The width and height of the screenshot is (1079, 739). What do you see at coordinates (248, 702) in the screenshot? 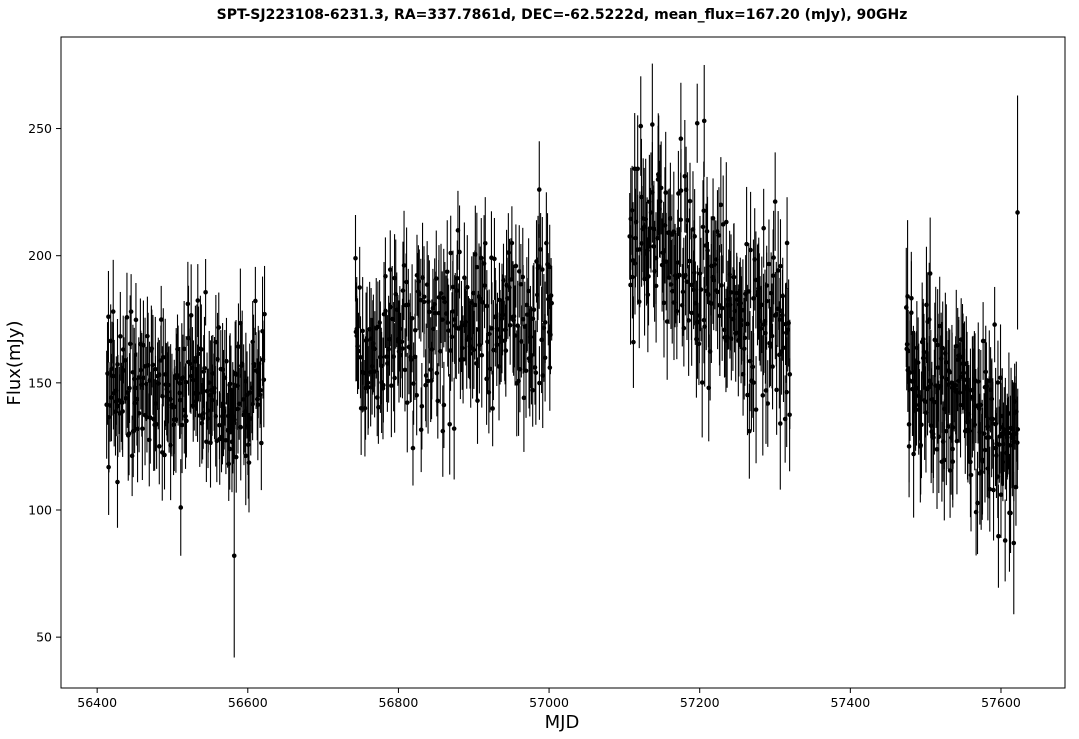
I see `x-tick-label: 56600` at bounding box center [248, 702].